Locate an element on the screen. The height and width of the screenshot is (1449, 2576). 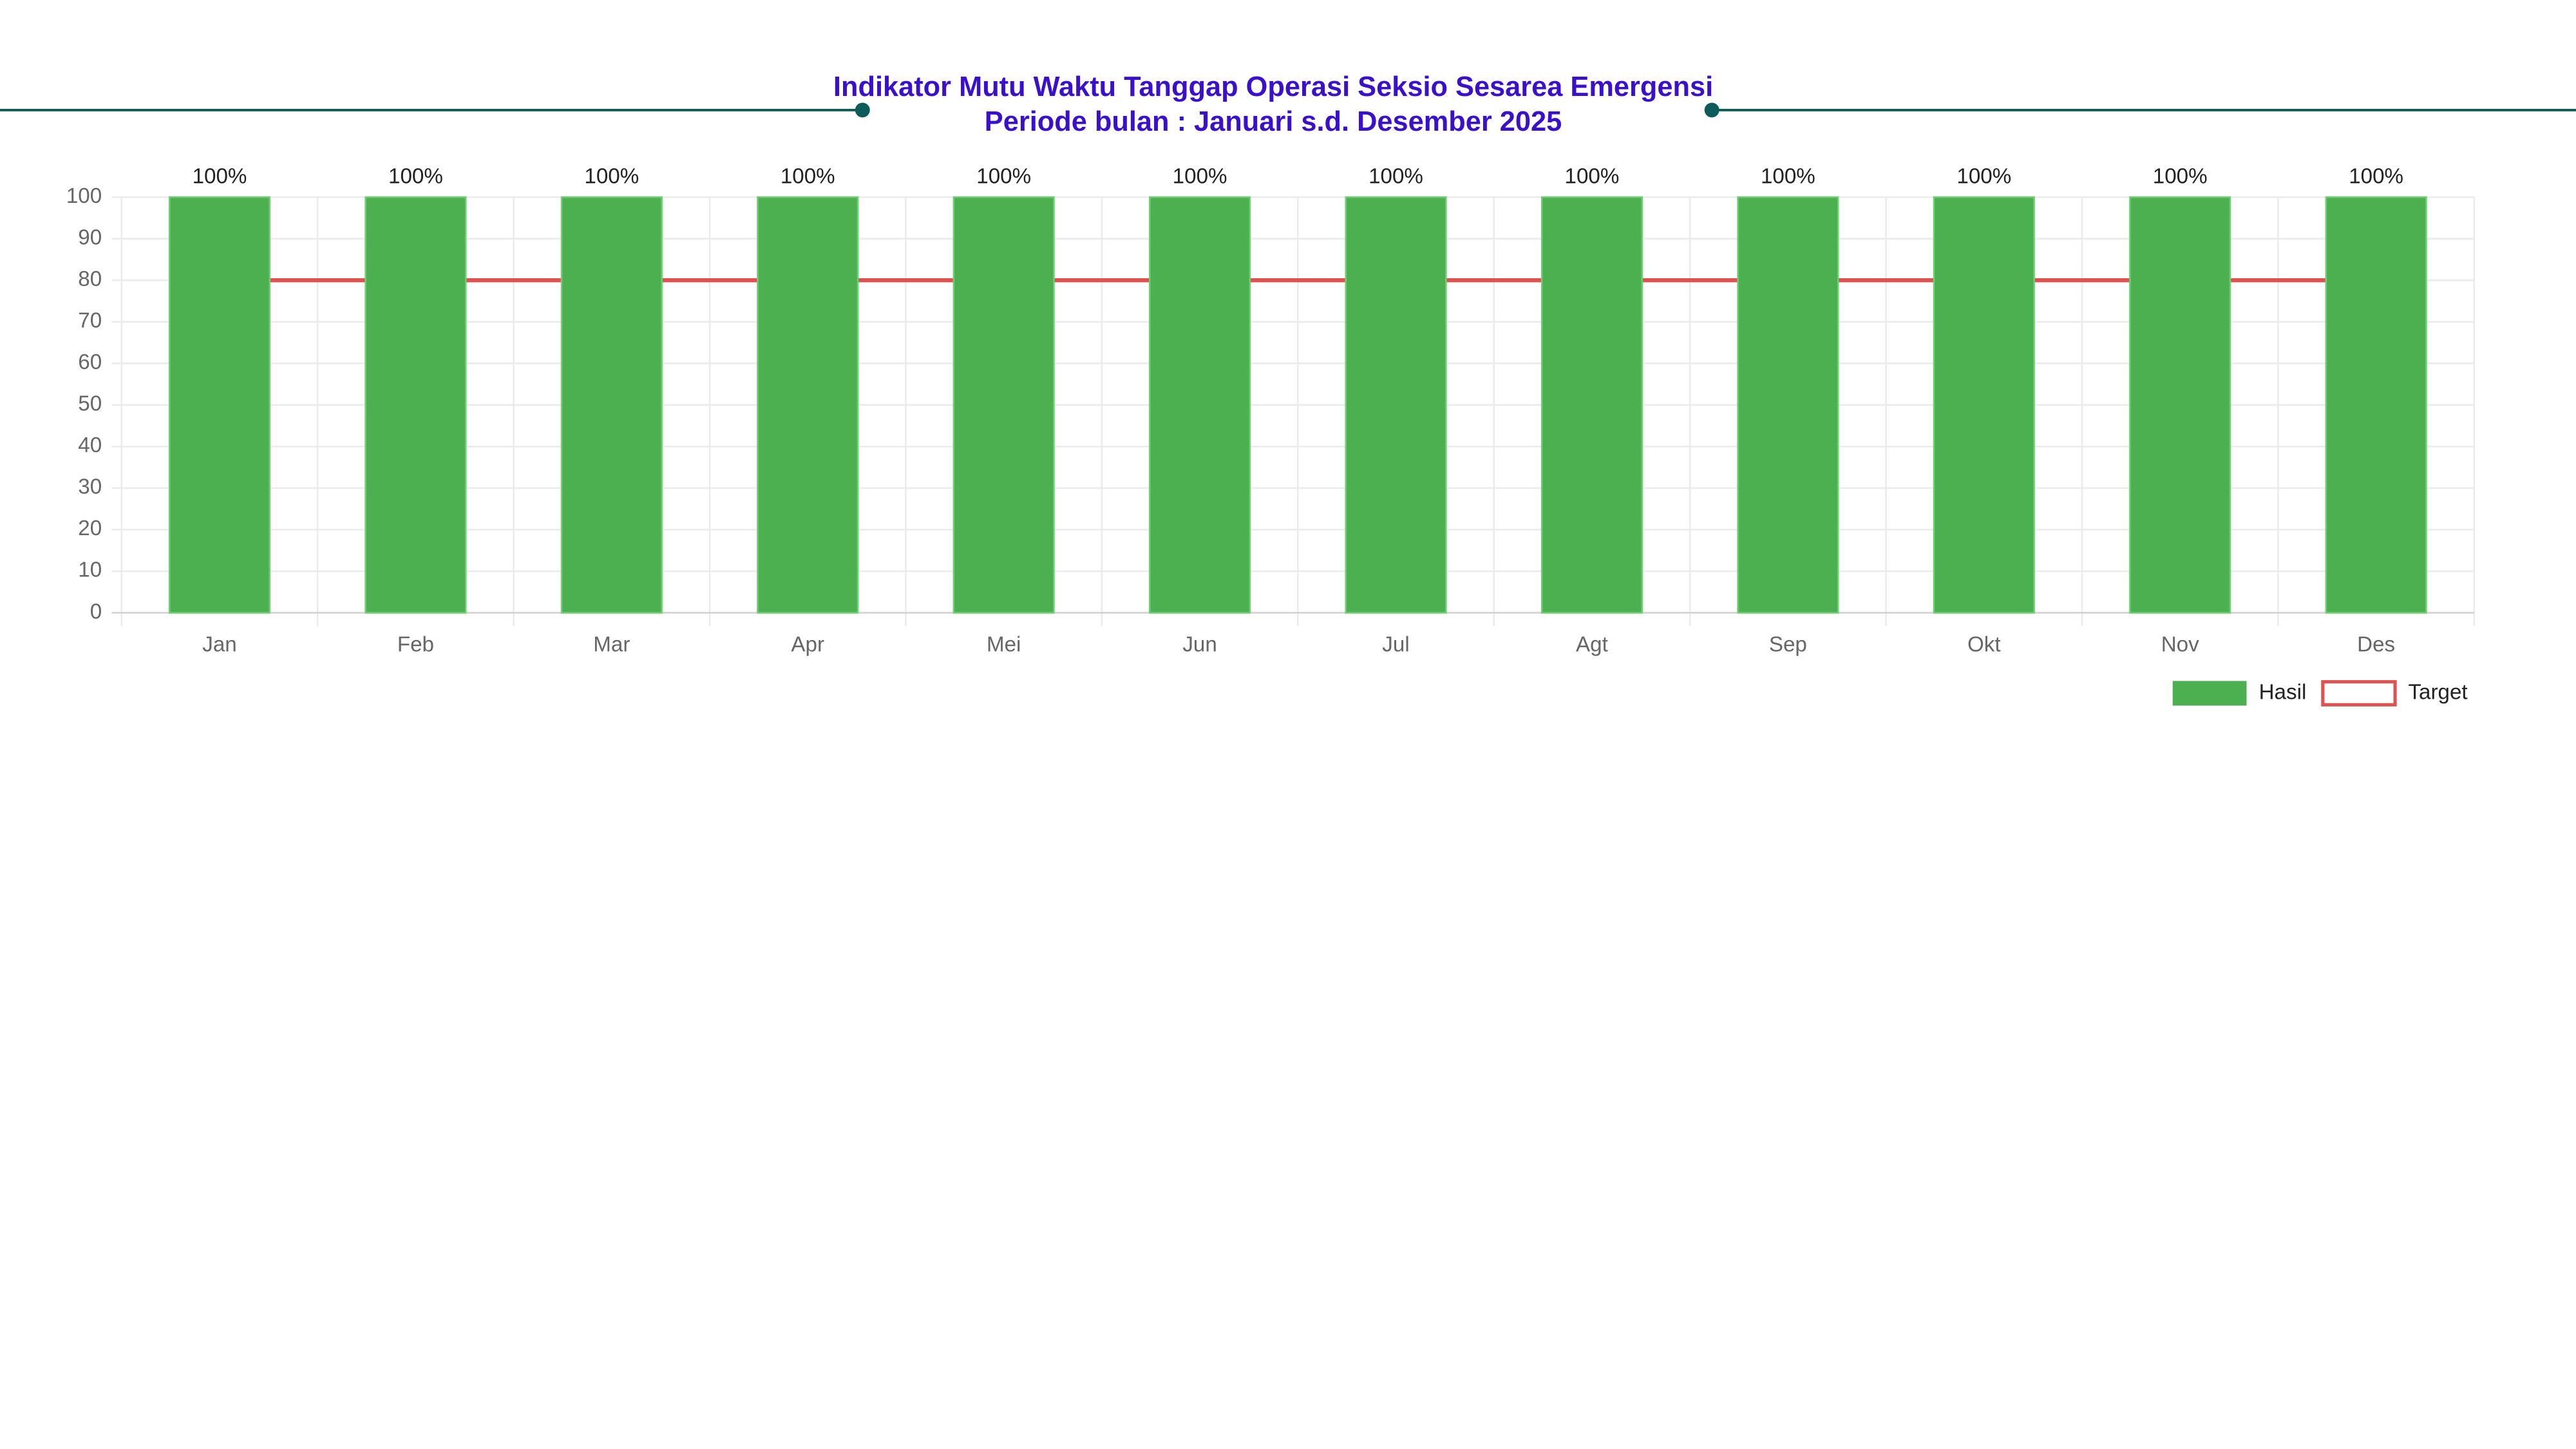
y-tick-label: 0 is located at coordinates (96, 611).